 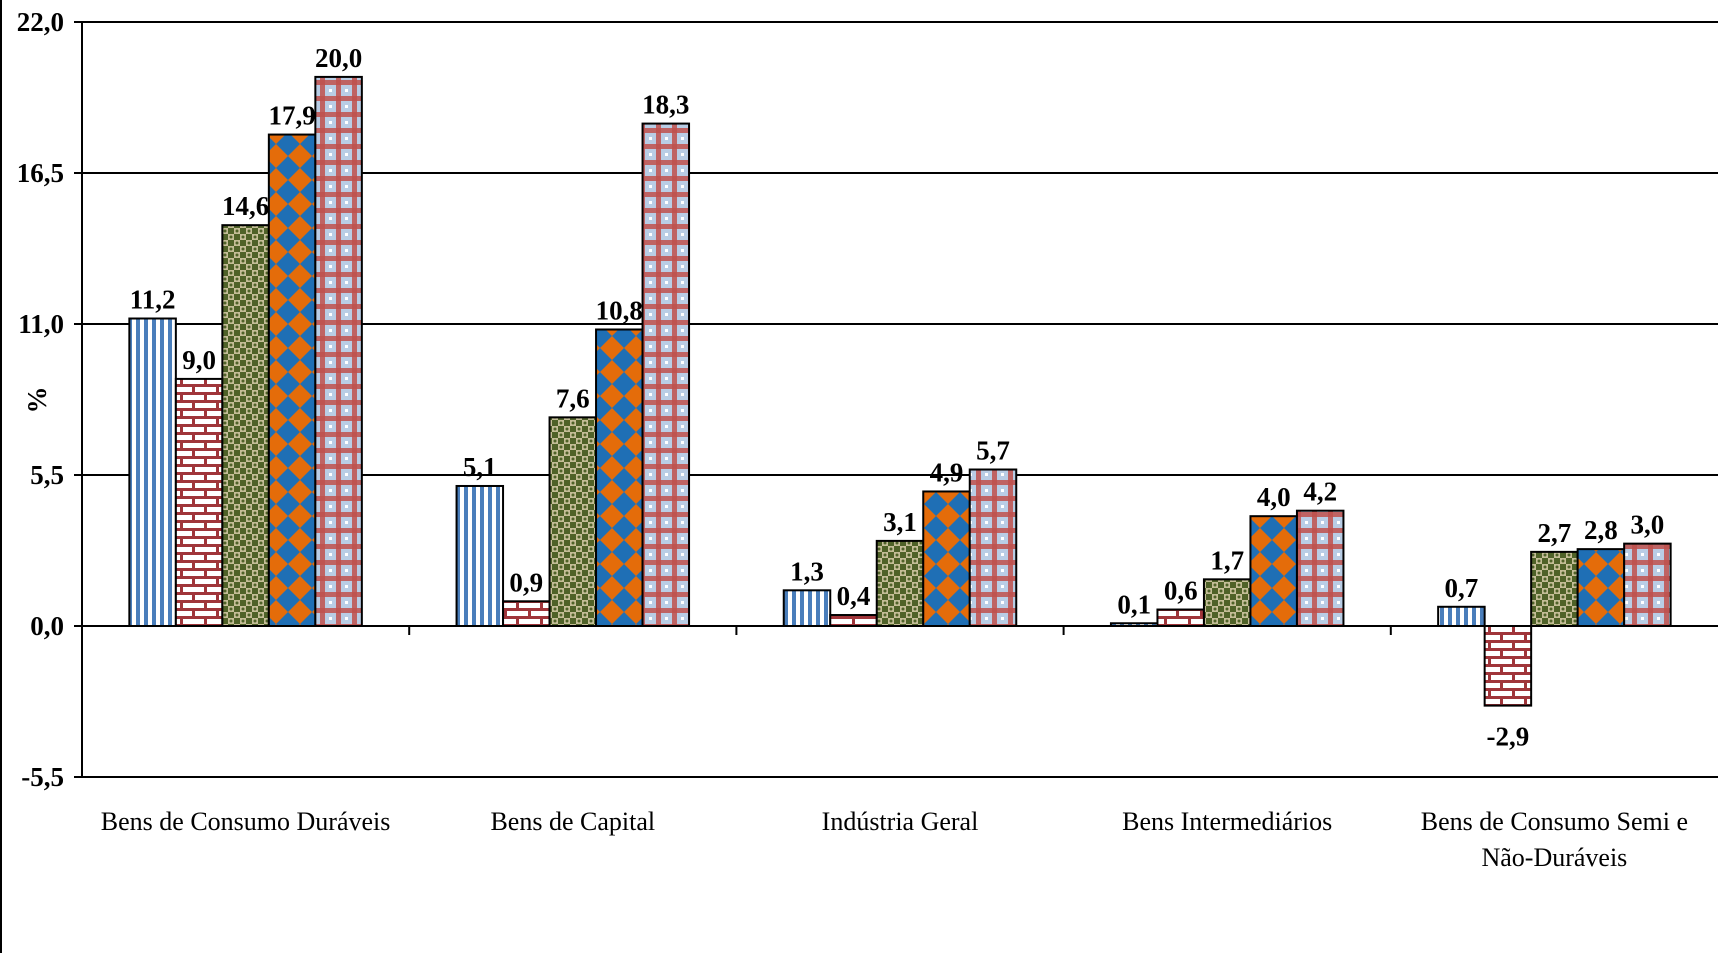 What do you see at coordinates (526, 582) in the screenshot?
I see `data-label: 0,9` at bounding box center [526, 582].